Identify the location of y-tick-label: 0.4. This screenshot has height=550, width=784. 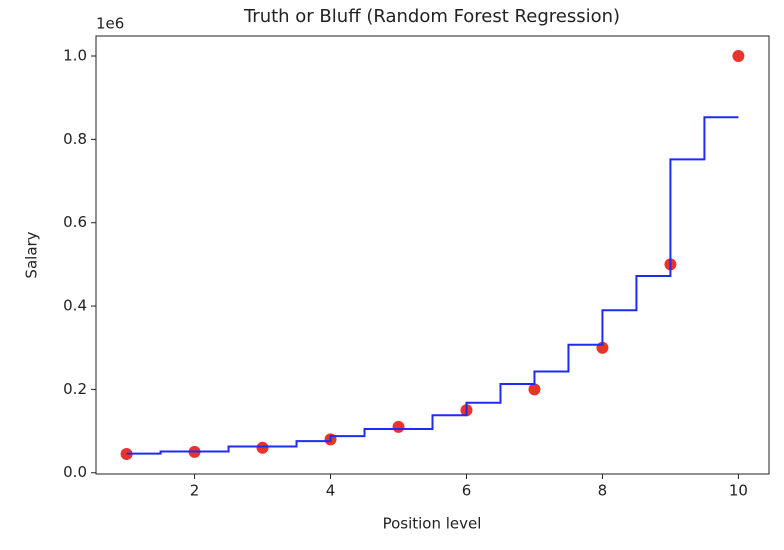
(75, 306).